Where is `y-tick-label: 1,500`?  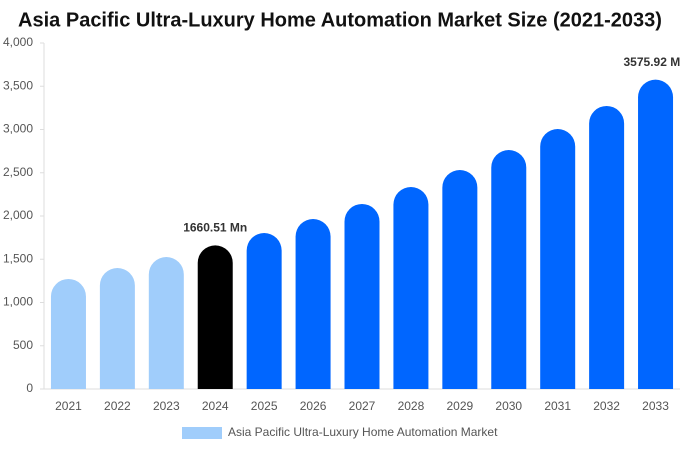
y-tick-label: 1,500 is located at coordinates (18, 258).